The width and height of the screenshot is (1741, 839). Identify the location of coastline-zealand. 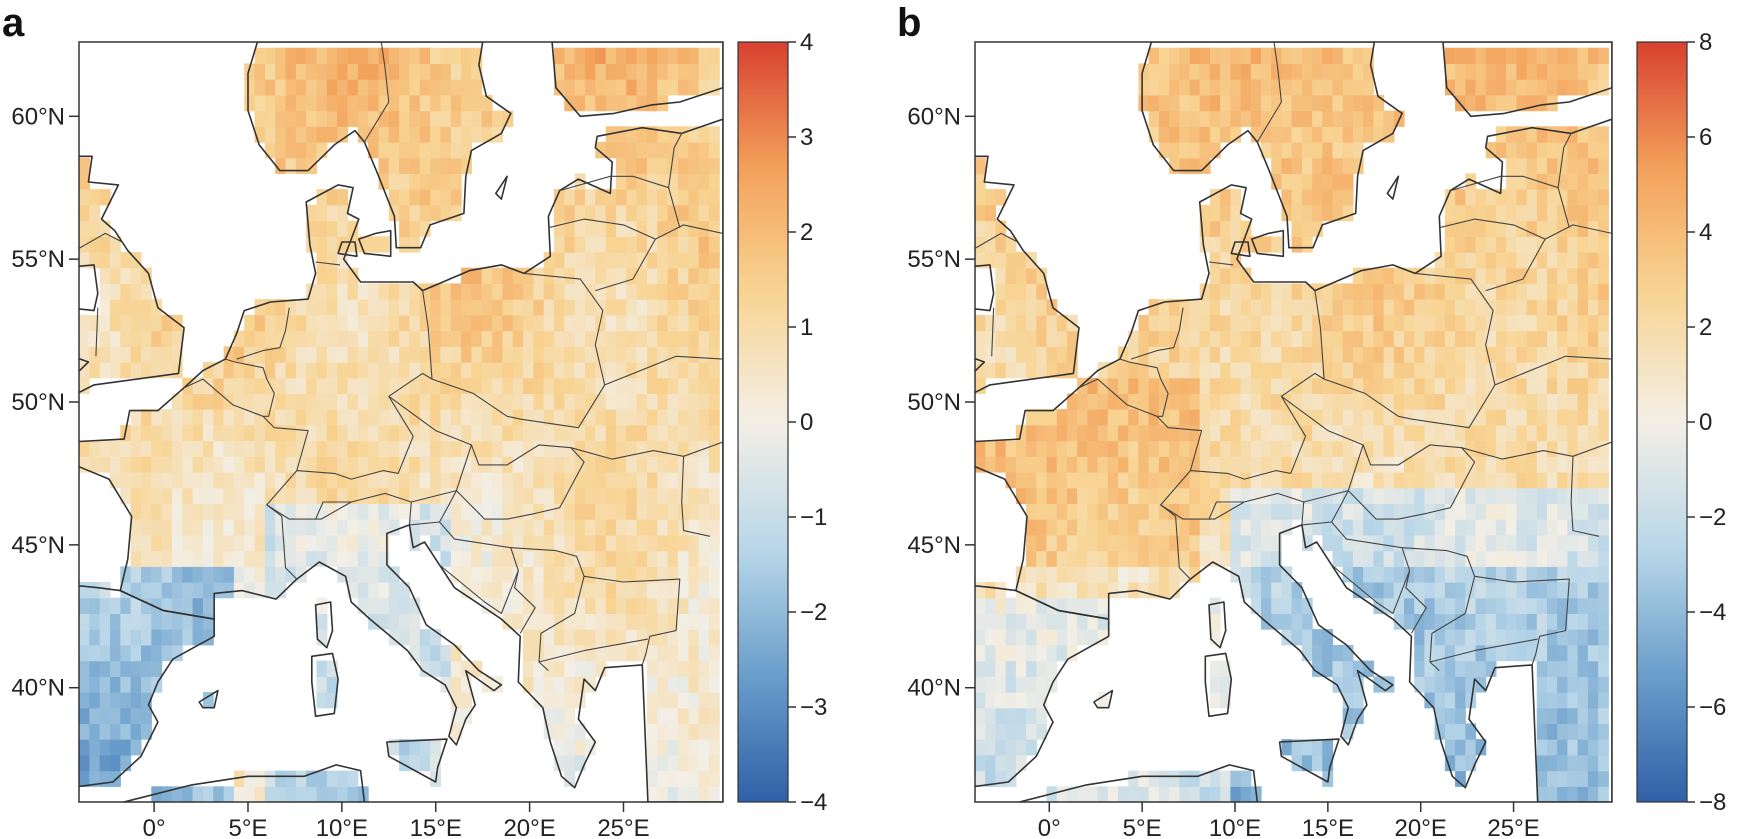
(375, 243).